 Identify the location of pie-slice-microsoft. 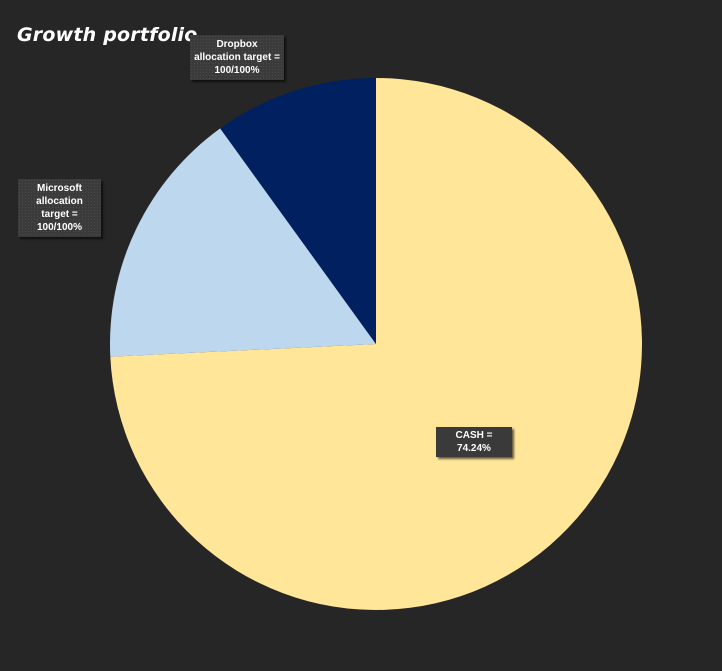
(243, 242).